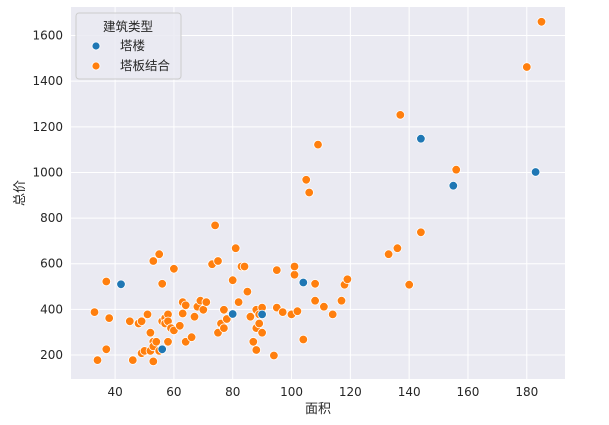 The width and height of the screenshot is (609, 425). Describe the element at coordinates (318, 409) in the screenshot. I see `x-axis-title: 面积` at that location.